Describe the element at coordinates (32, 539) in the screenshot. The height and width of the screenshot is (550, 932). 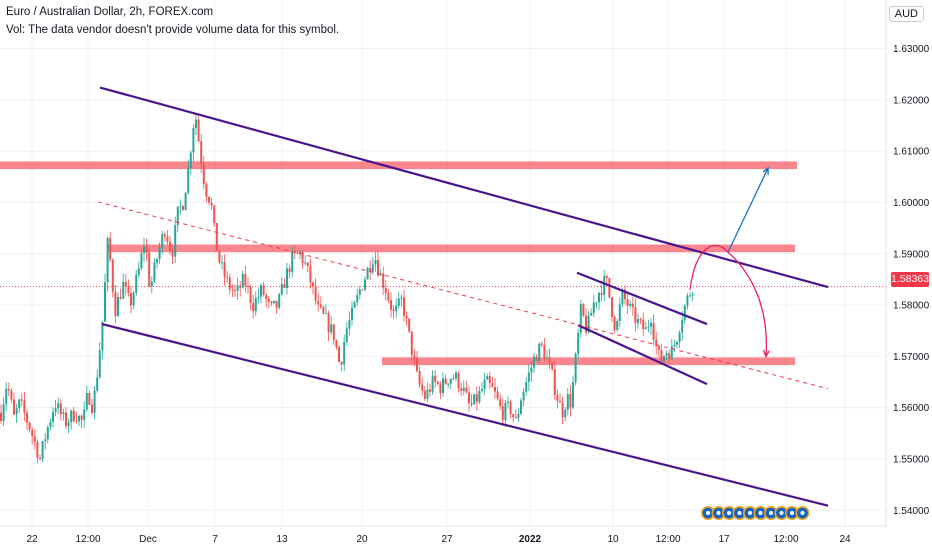
I see `time-tick-label: 22` at that location.